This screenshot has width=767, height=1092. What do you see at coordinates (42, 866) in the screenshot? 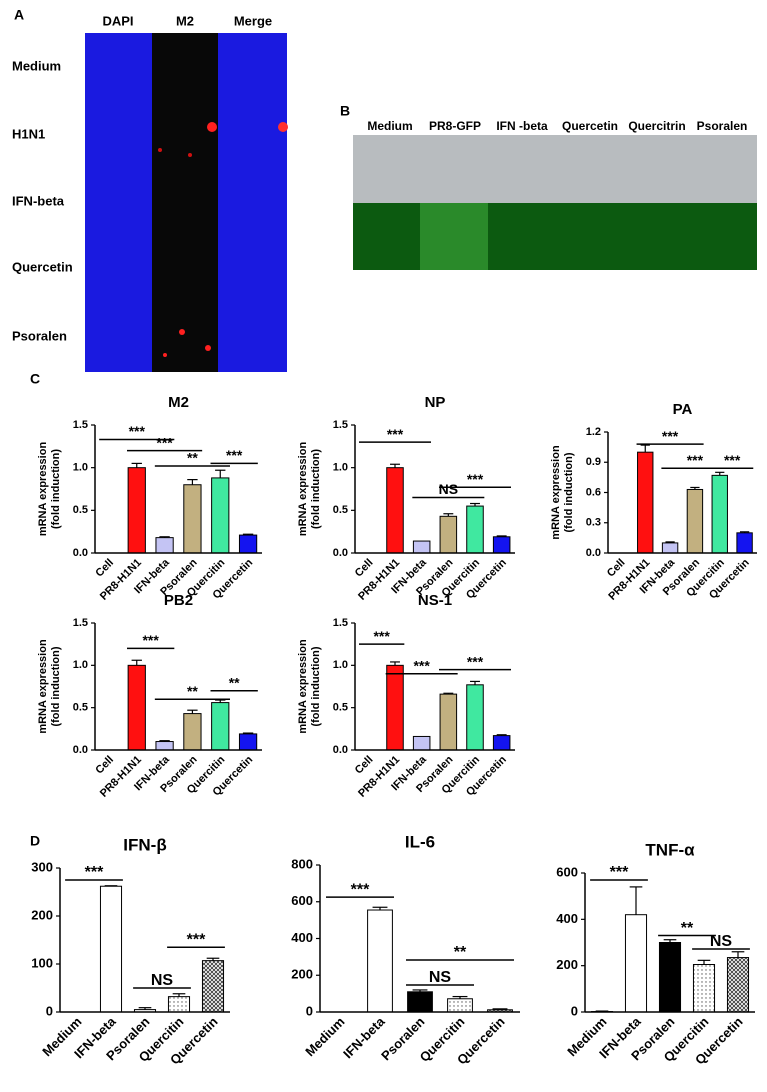
I see `y-tick-label: 300` at bounding box center [42, 866].